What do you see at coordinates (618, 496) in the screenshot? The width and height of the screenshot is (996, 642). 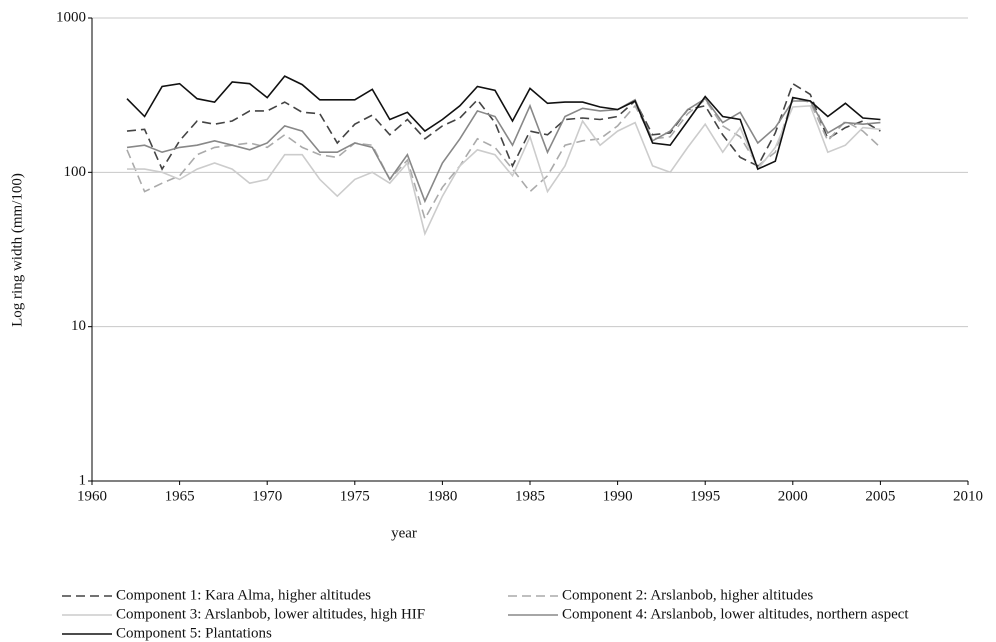 I see `x-tick-label: 1990` at bounding box center [618, 496].